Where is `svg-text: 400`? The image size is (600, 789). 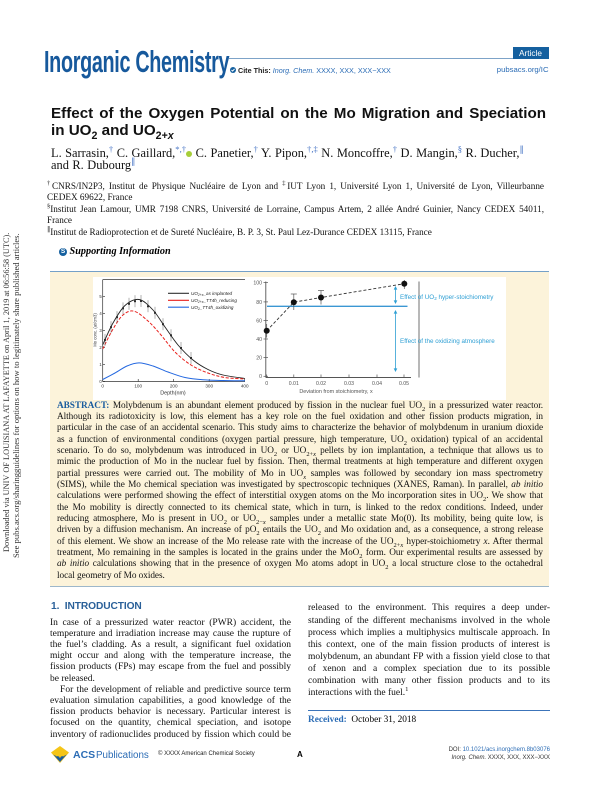
svg-text: 400 is located at coordinates (245, 385).